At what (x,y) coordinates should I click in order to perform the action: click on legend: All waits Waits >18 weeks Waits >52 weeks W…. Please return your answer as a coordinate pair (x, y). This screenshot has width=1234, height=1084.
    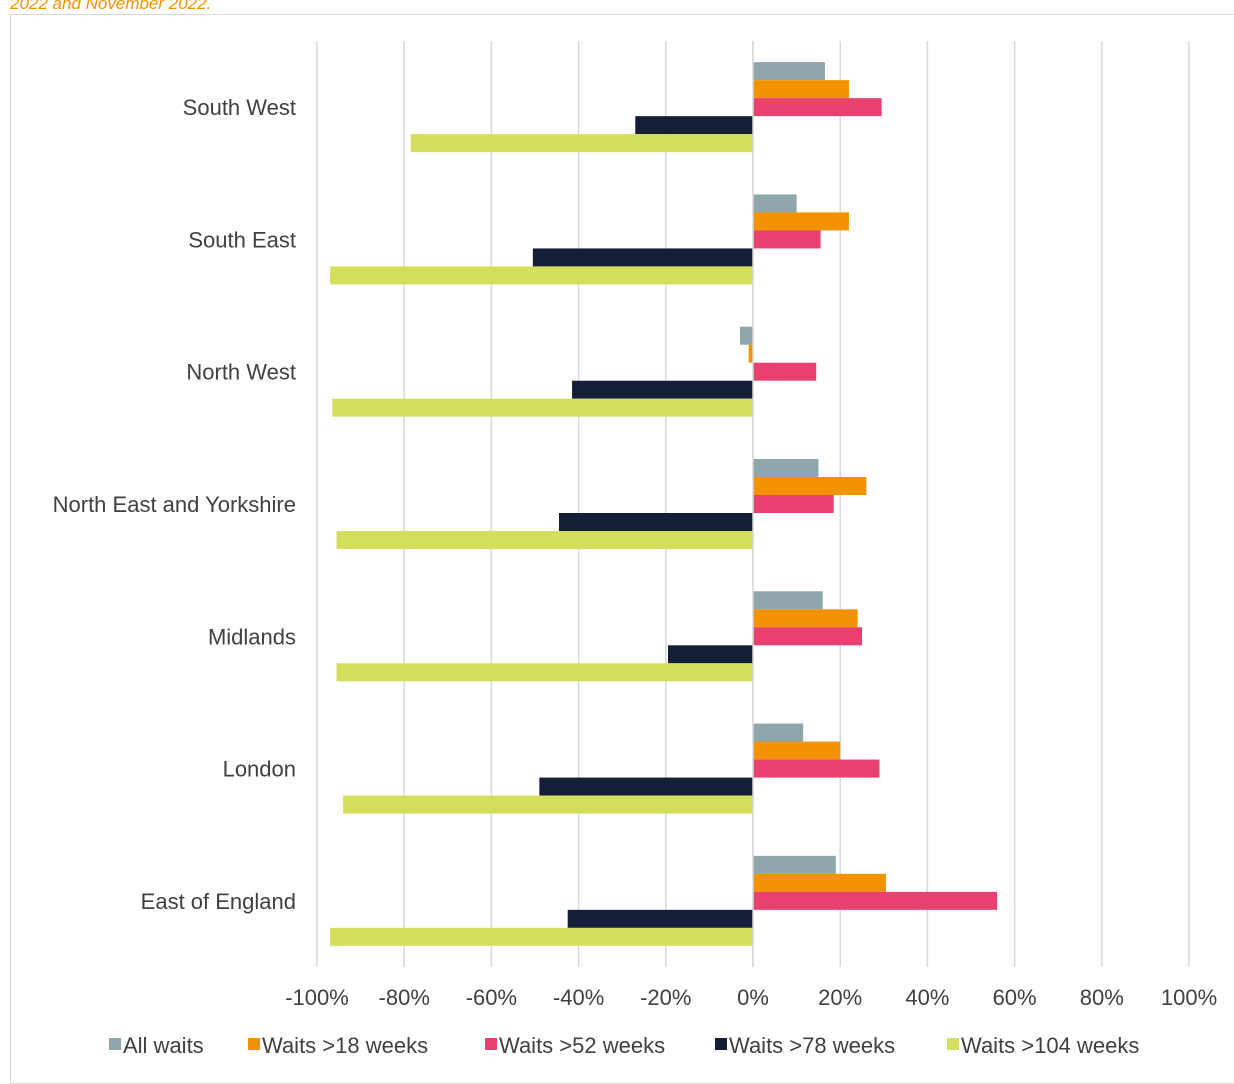
    Looking at the image, I should click on (624, 1045).